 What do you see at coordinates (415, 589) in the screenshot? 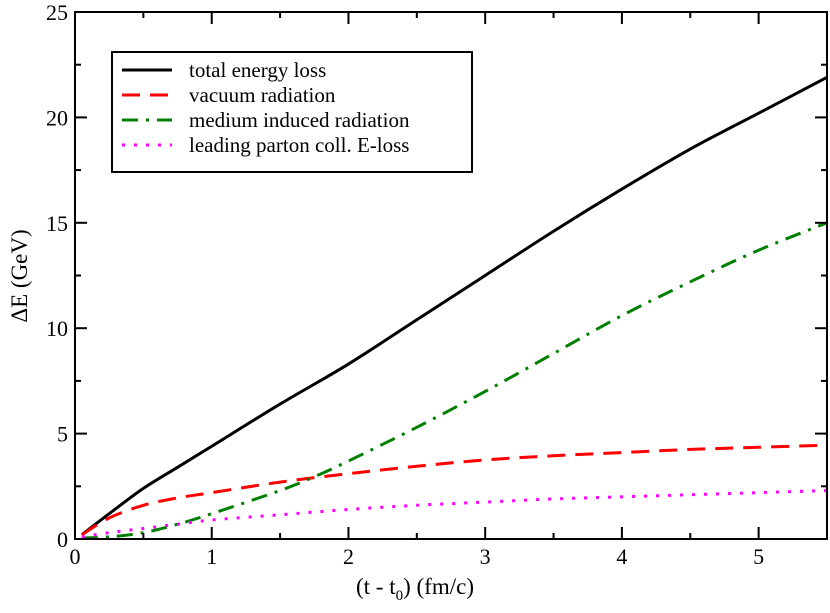
I see `x-axis-label: (t - t0) (fm/c)` at bounding box center [415, 589].